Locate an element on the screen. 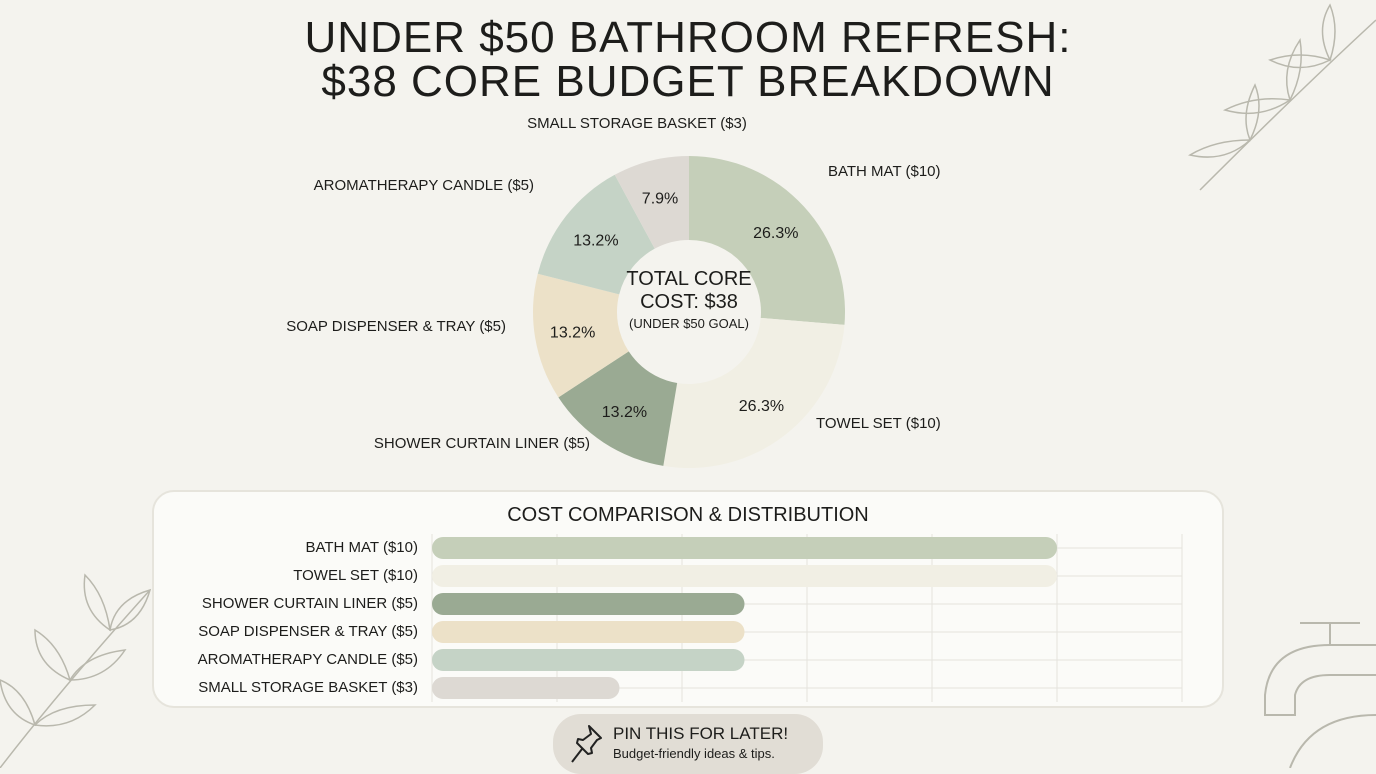 The height and width of the screenshot is (774, 1376). slice-label: SMALL STORAGE BASKET ($3) is located at coordinates (637, 123).